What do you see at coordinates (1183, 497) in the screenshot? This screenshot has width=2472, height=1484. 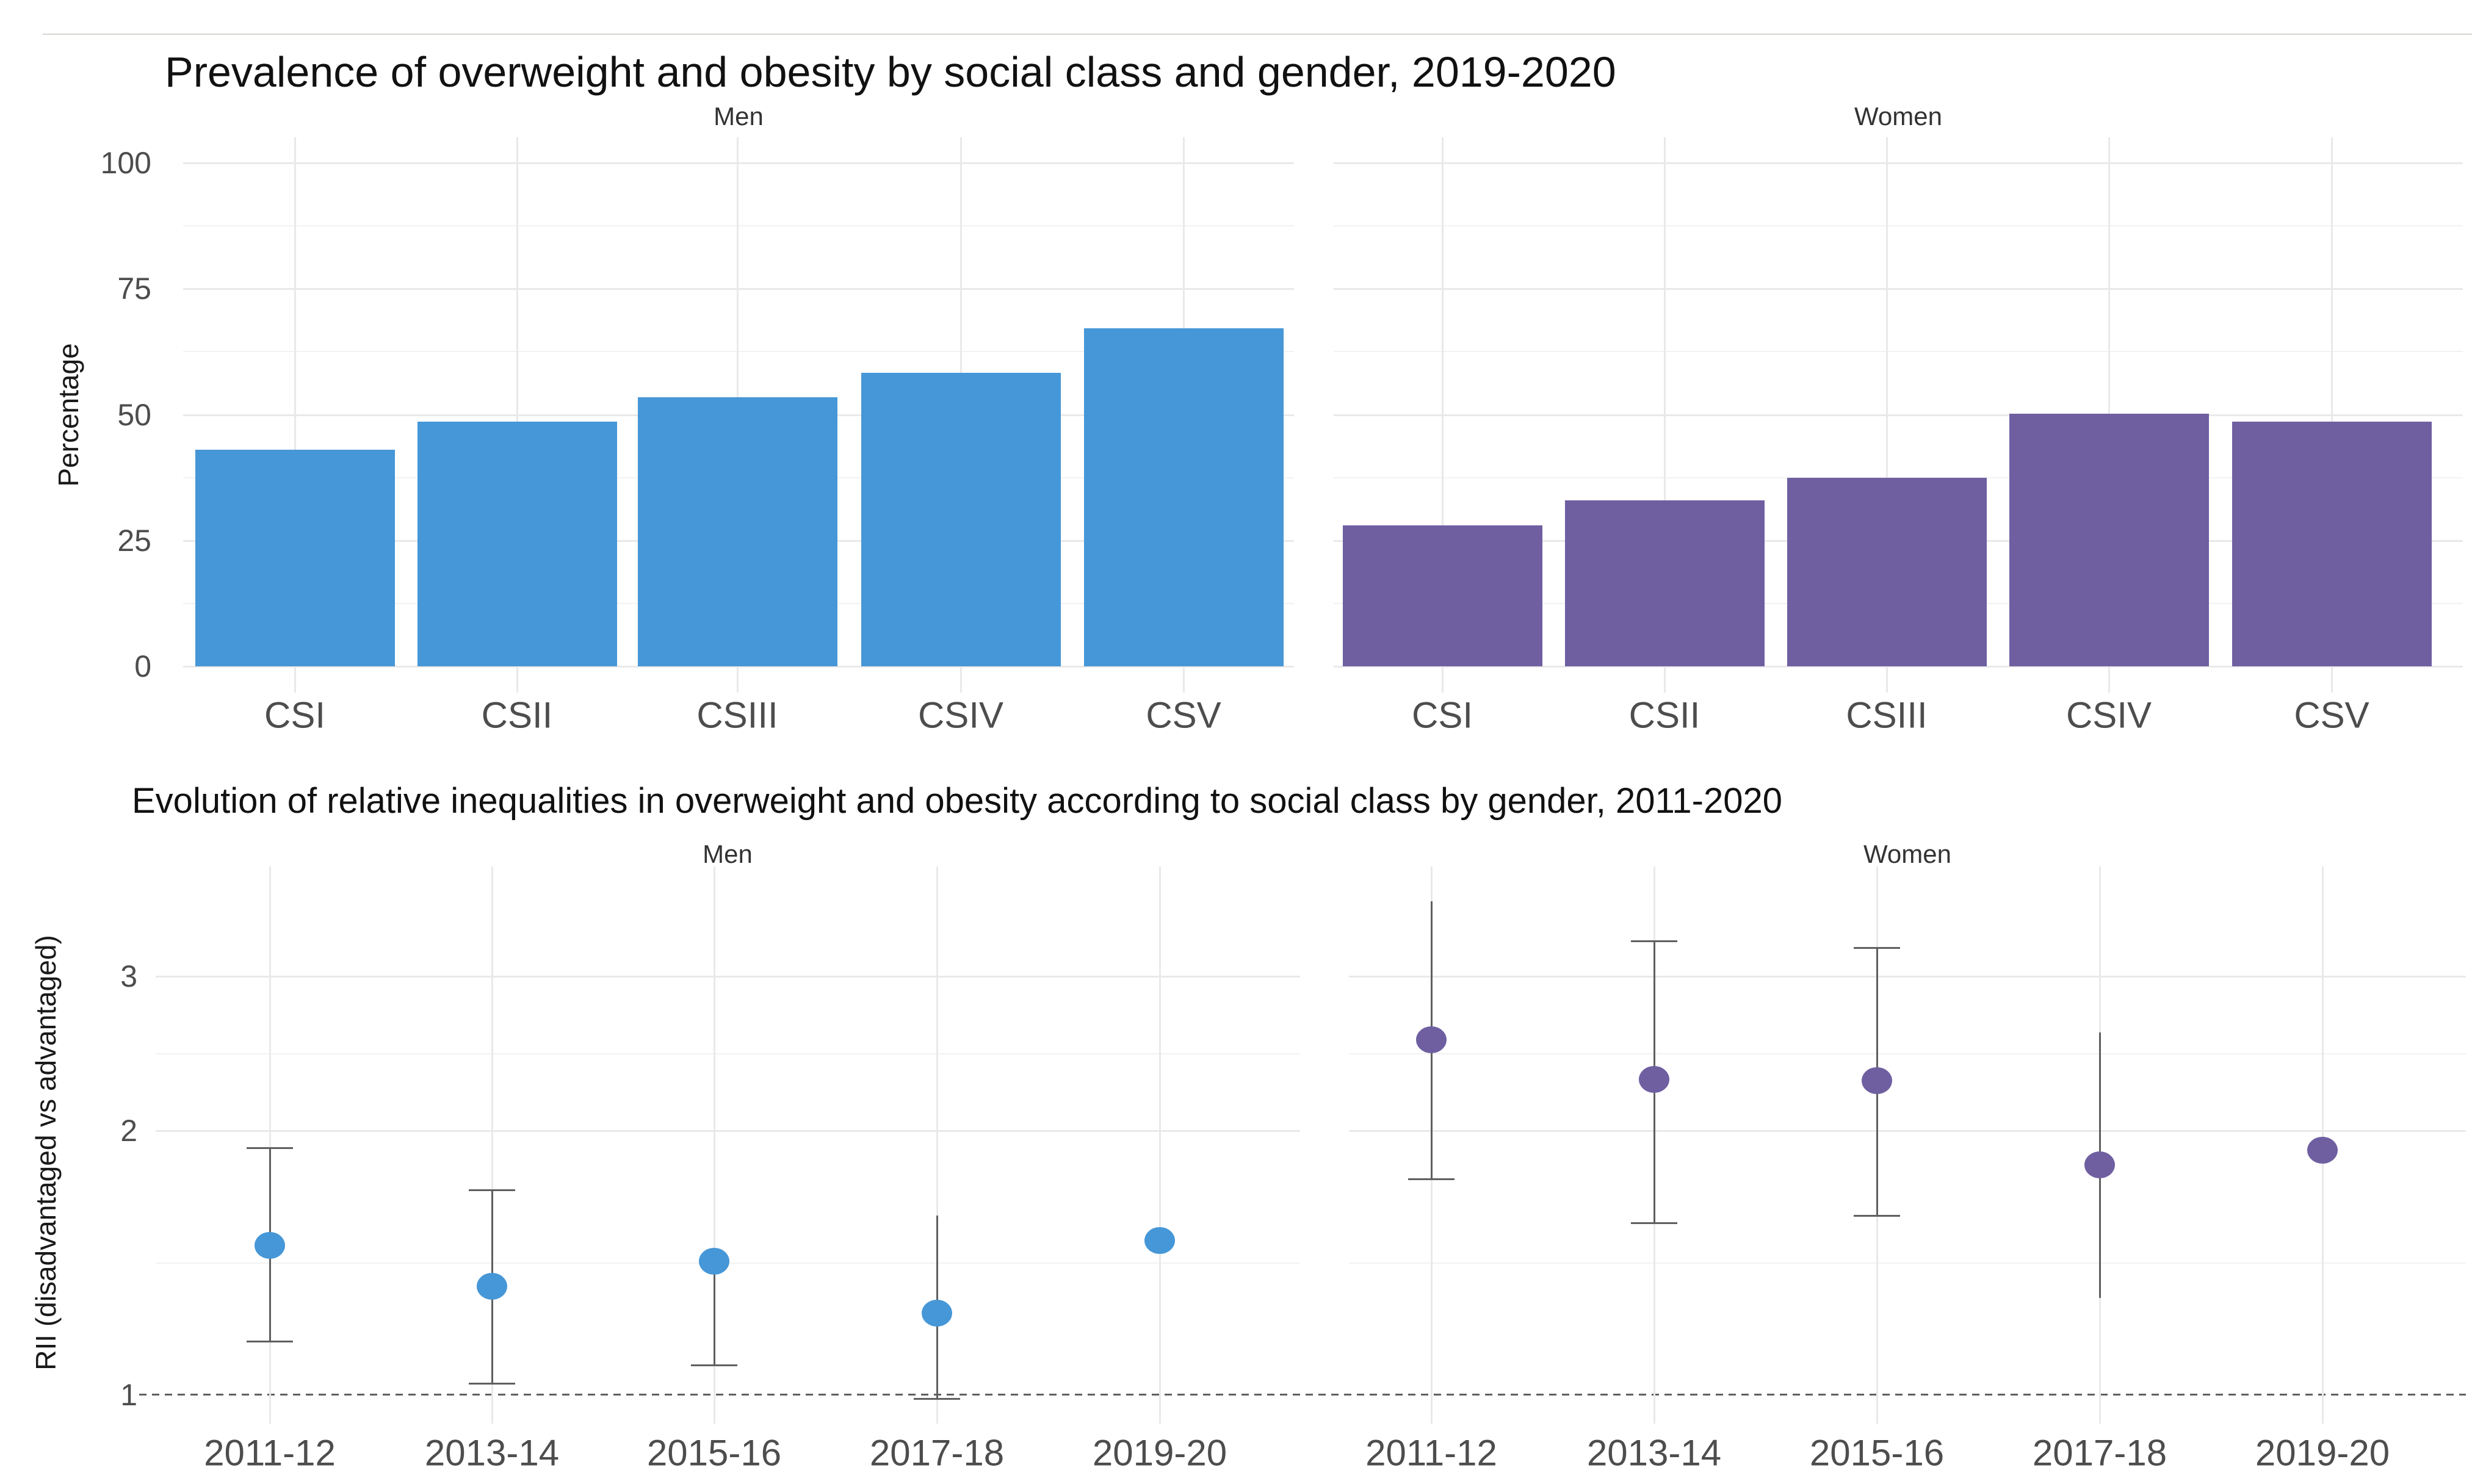 I see `bar-men-CSV` at bounding box center [1183, 497].